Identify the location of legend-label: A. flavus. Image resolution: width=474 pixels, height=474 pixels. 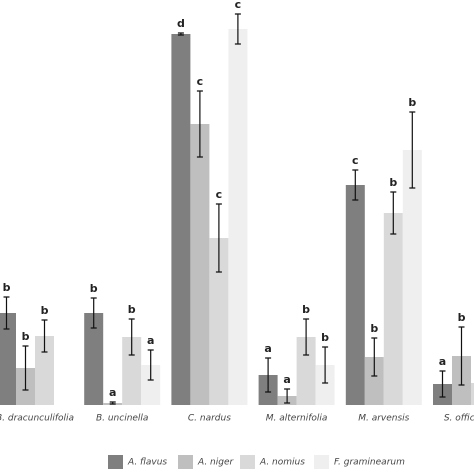
(147, 463).